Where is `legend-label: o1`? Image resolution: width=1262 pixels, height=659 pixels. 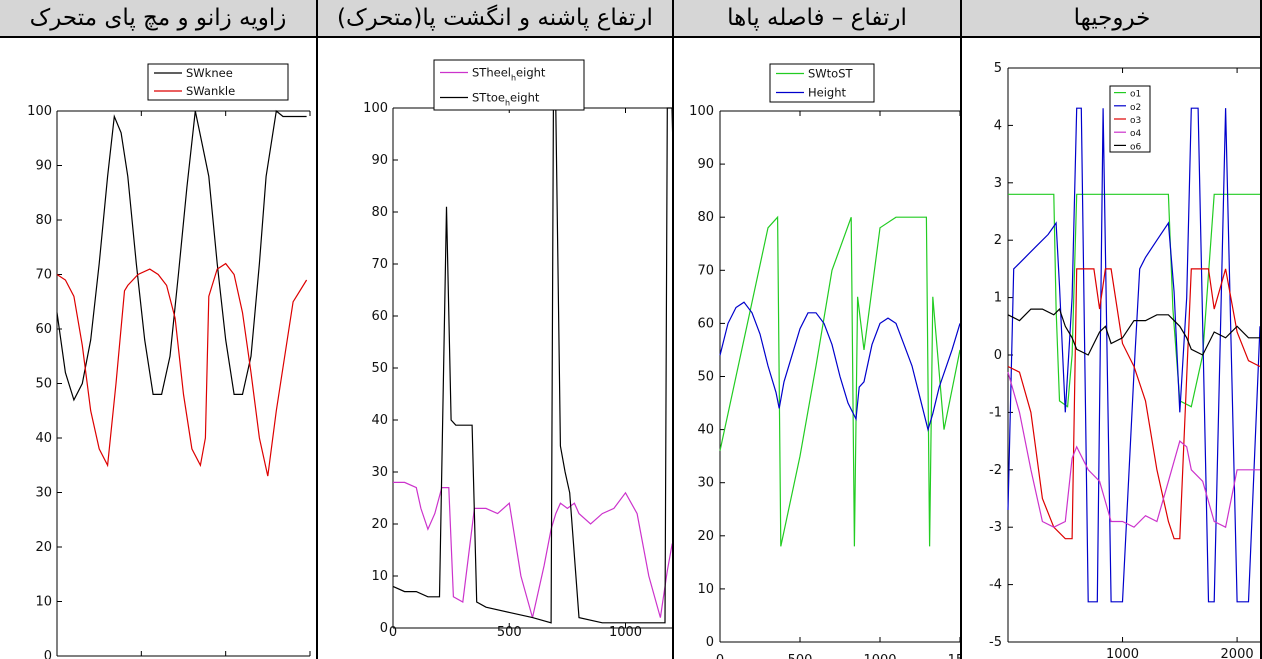 legend-label: o1 is located at coordinates (1135, 95).